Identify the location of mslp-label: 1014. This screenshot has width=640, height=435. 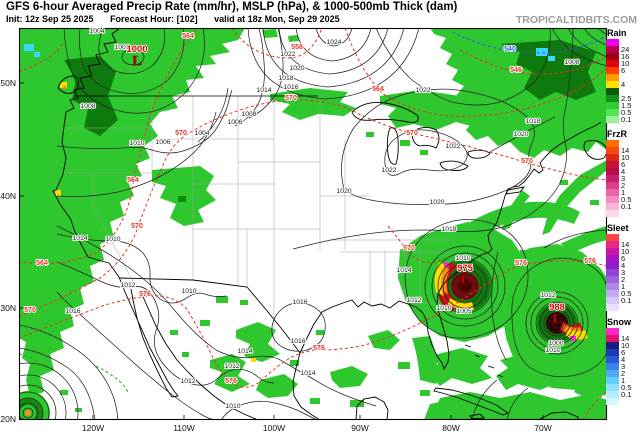
(403, 270).